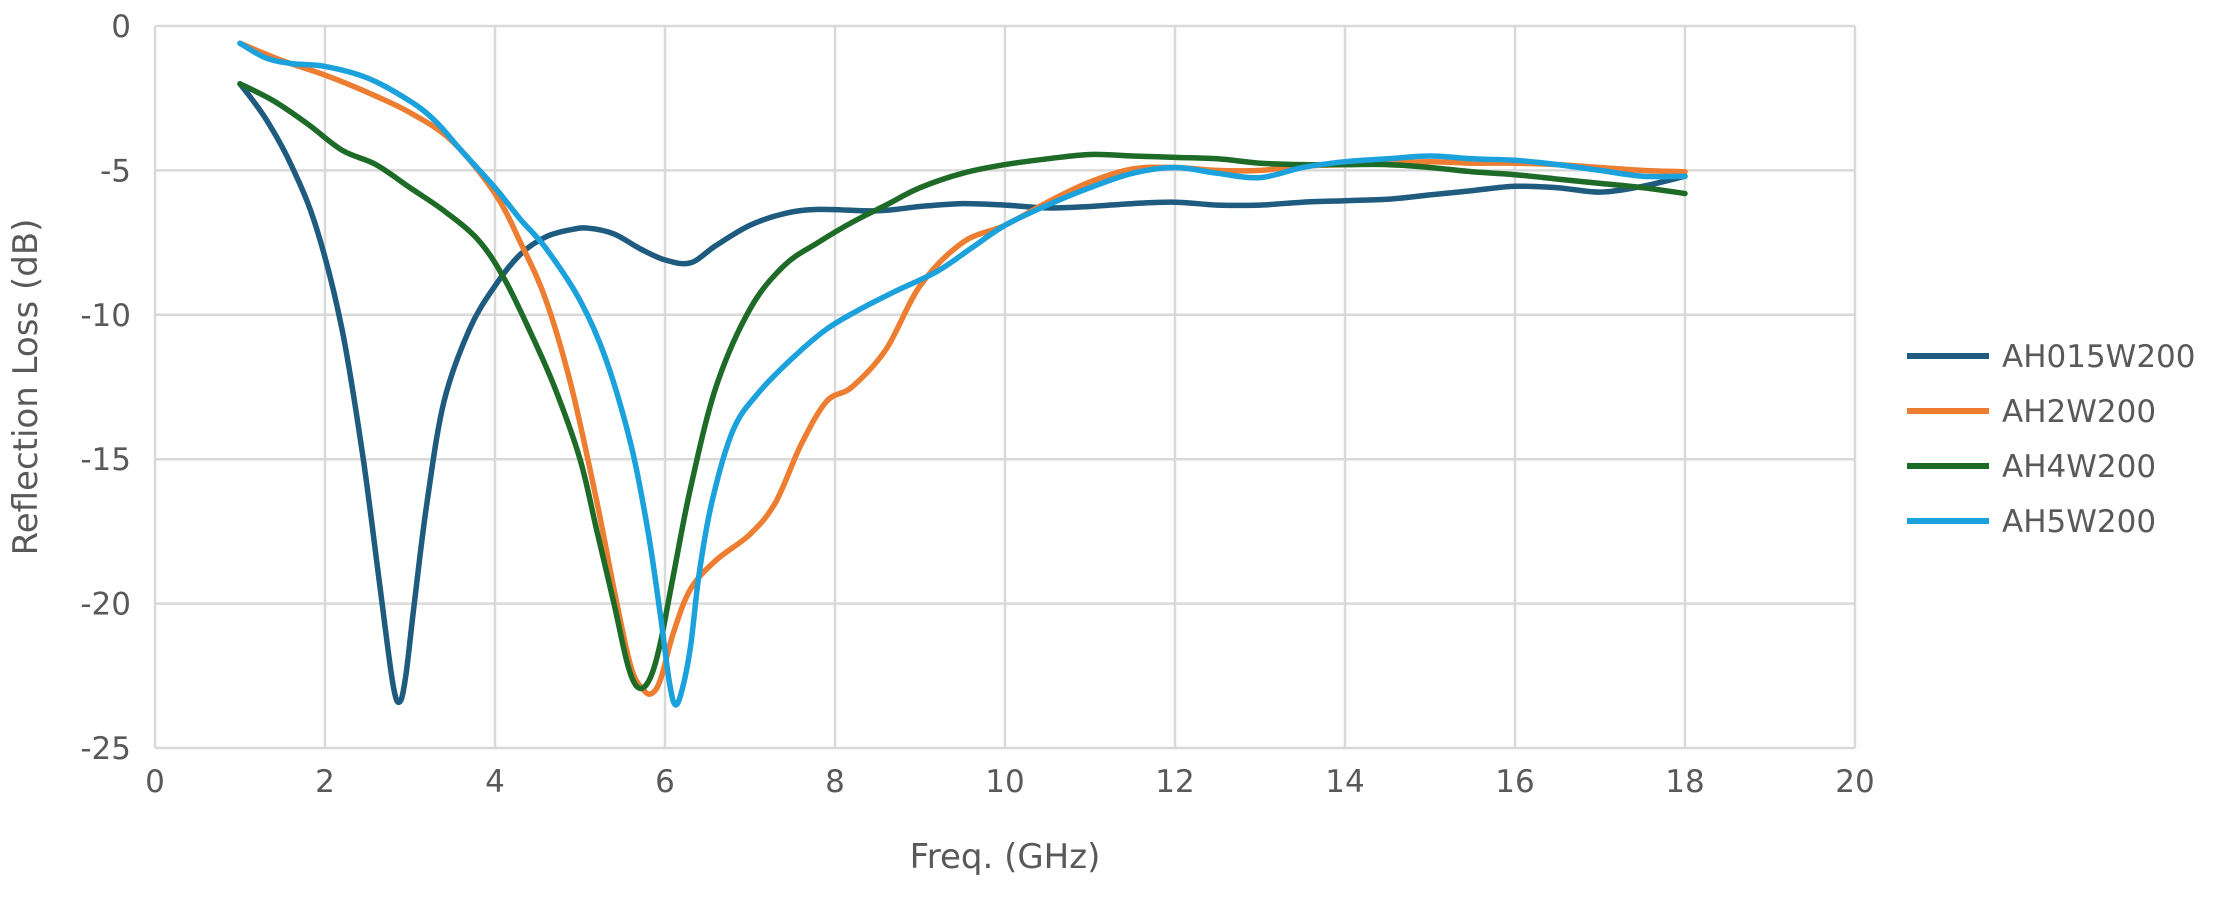  I want to click on x-tick-label: 4, so click(495, 782).